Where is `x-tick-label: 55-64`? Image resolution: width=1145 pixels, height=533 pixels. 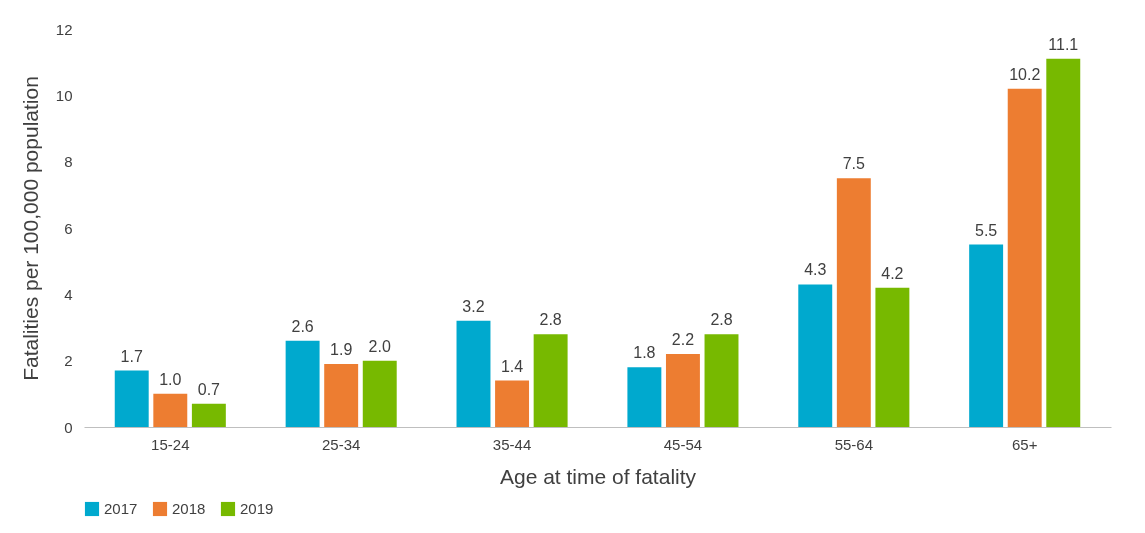 x-tick-label: 55-64 is located at coordinates (854, 444).